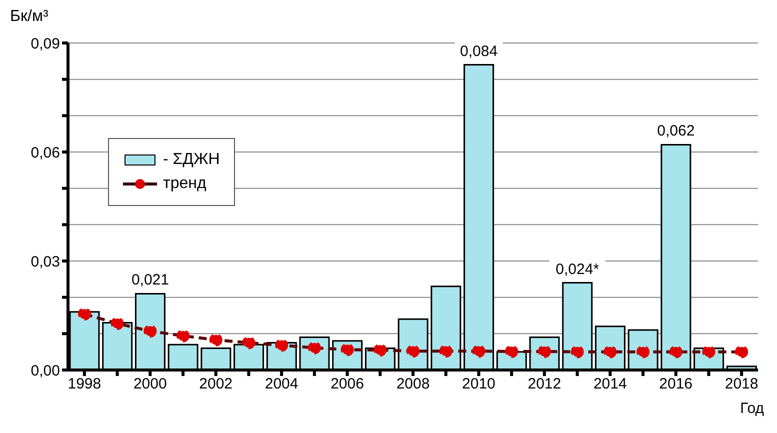 The width and height of the screenshot is (777, 433). Describe the element at coordinates (45, 153) in the screenshot. I see `y-tick-label: 0,06` at that location.